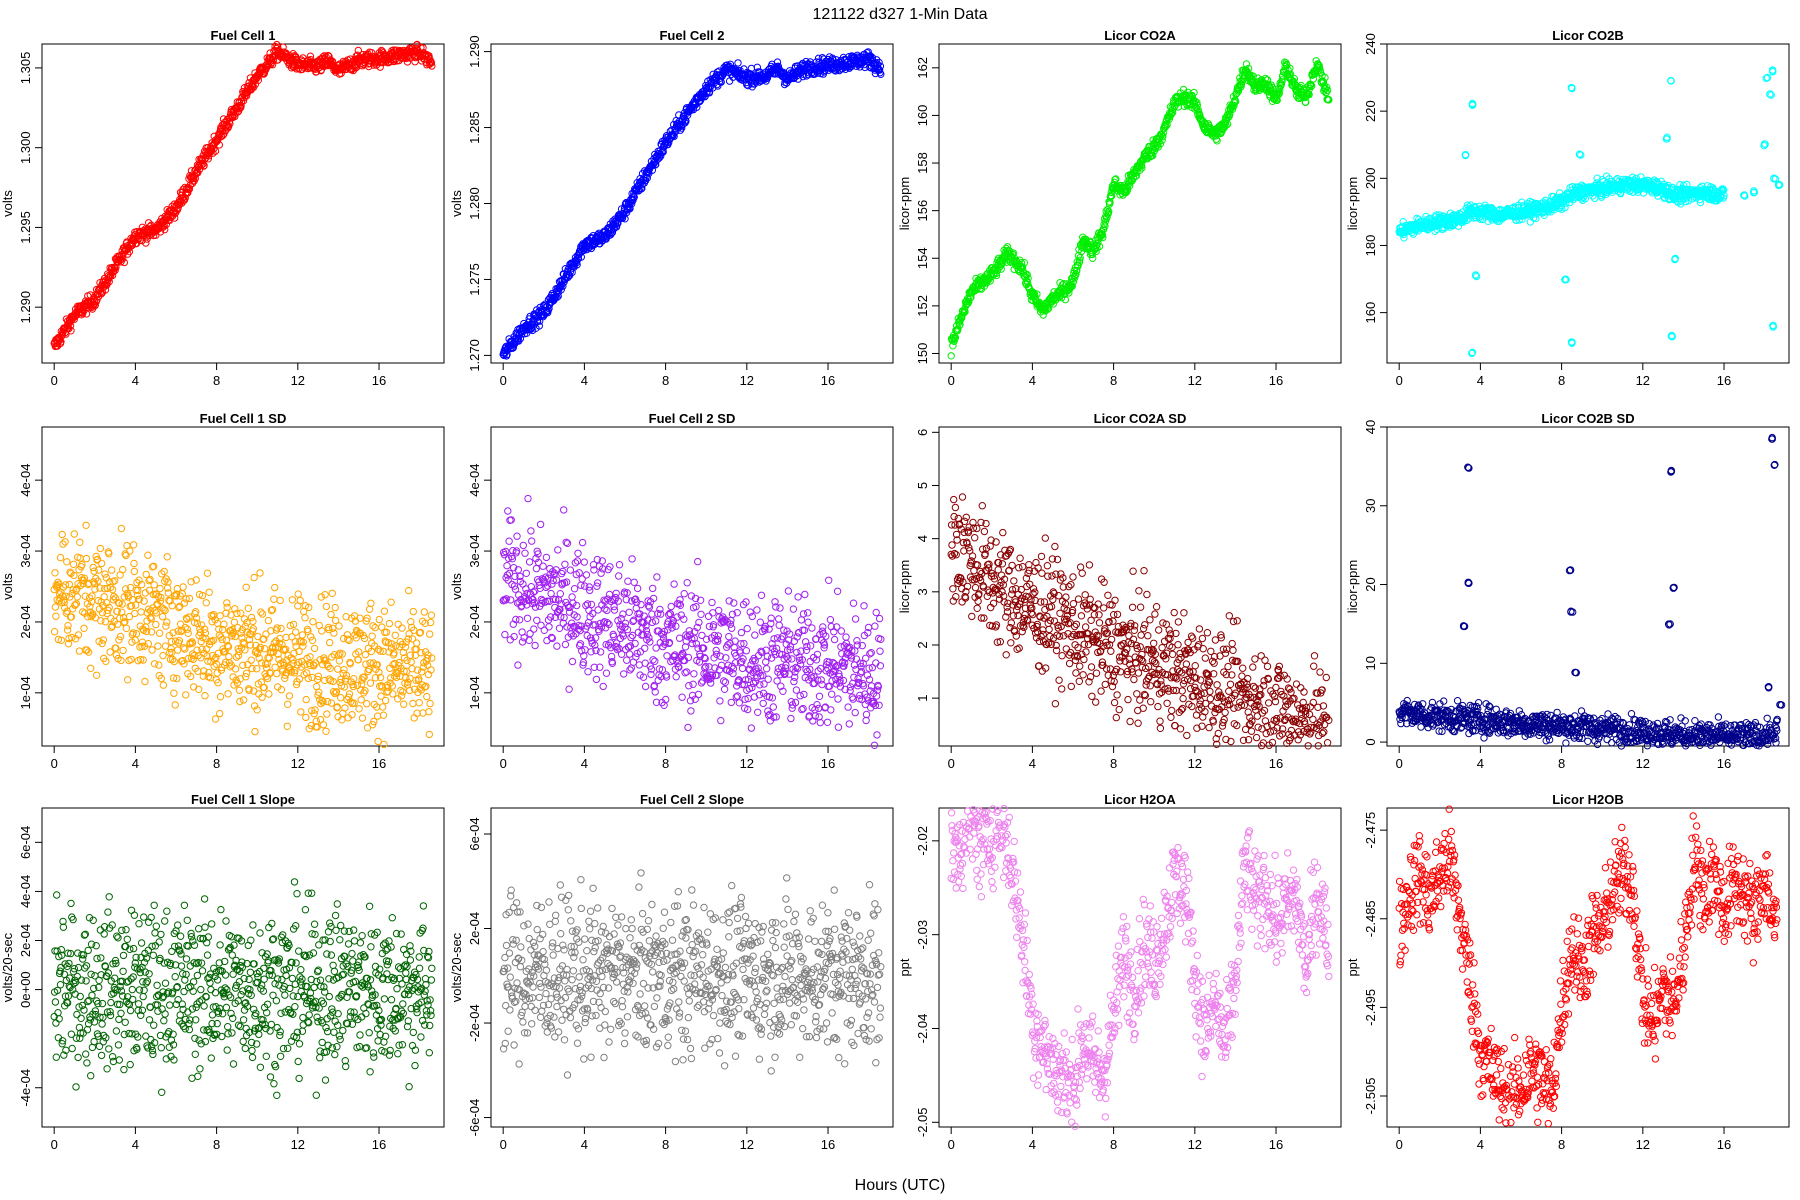 Image resolution: width=1800 pixels, height=1200 pixels. Describe the element at coordinates (1370, 246) in the screenshot. I see `y-tick-label: 180` at that location.